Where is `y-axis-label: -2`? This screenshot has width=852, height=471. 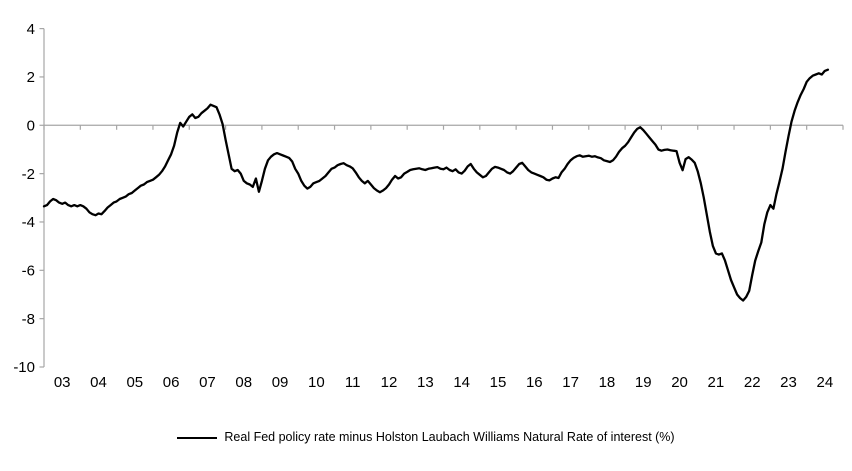
y-axis-label: -2 is located at coordinates (28, 174).